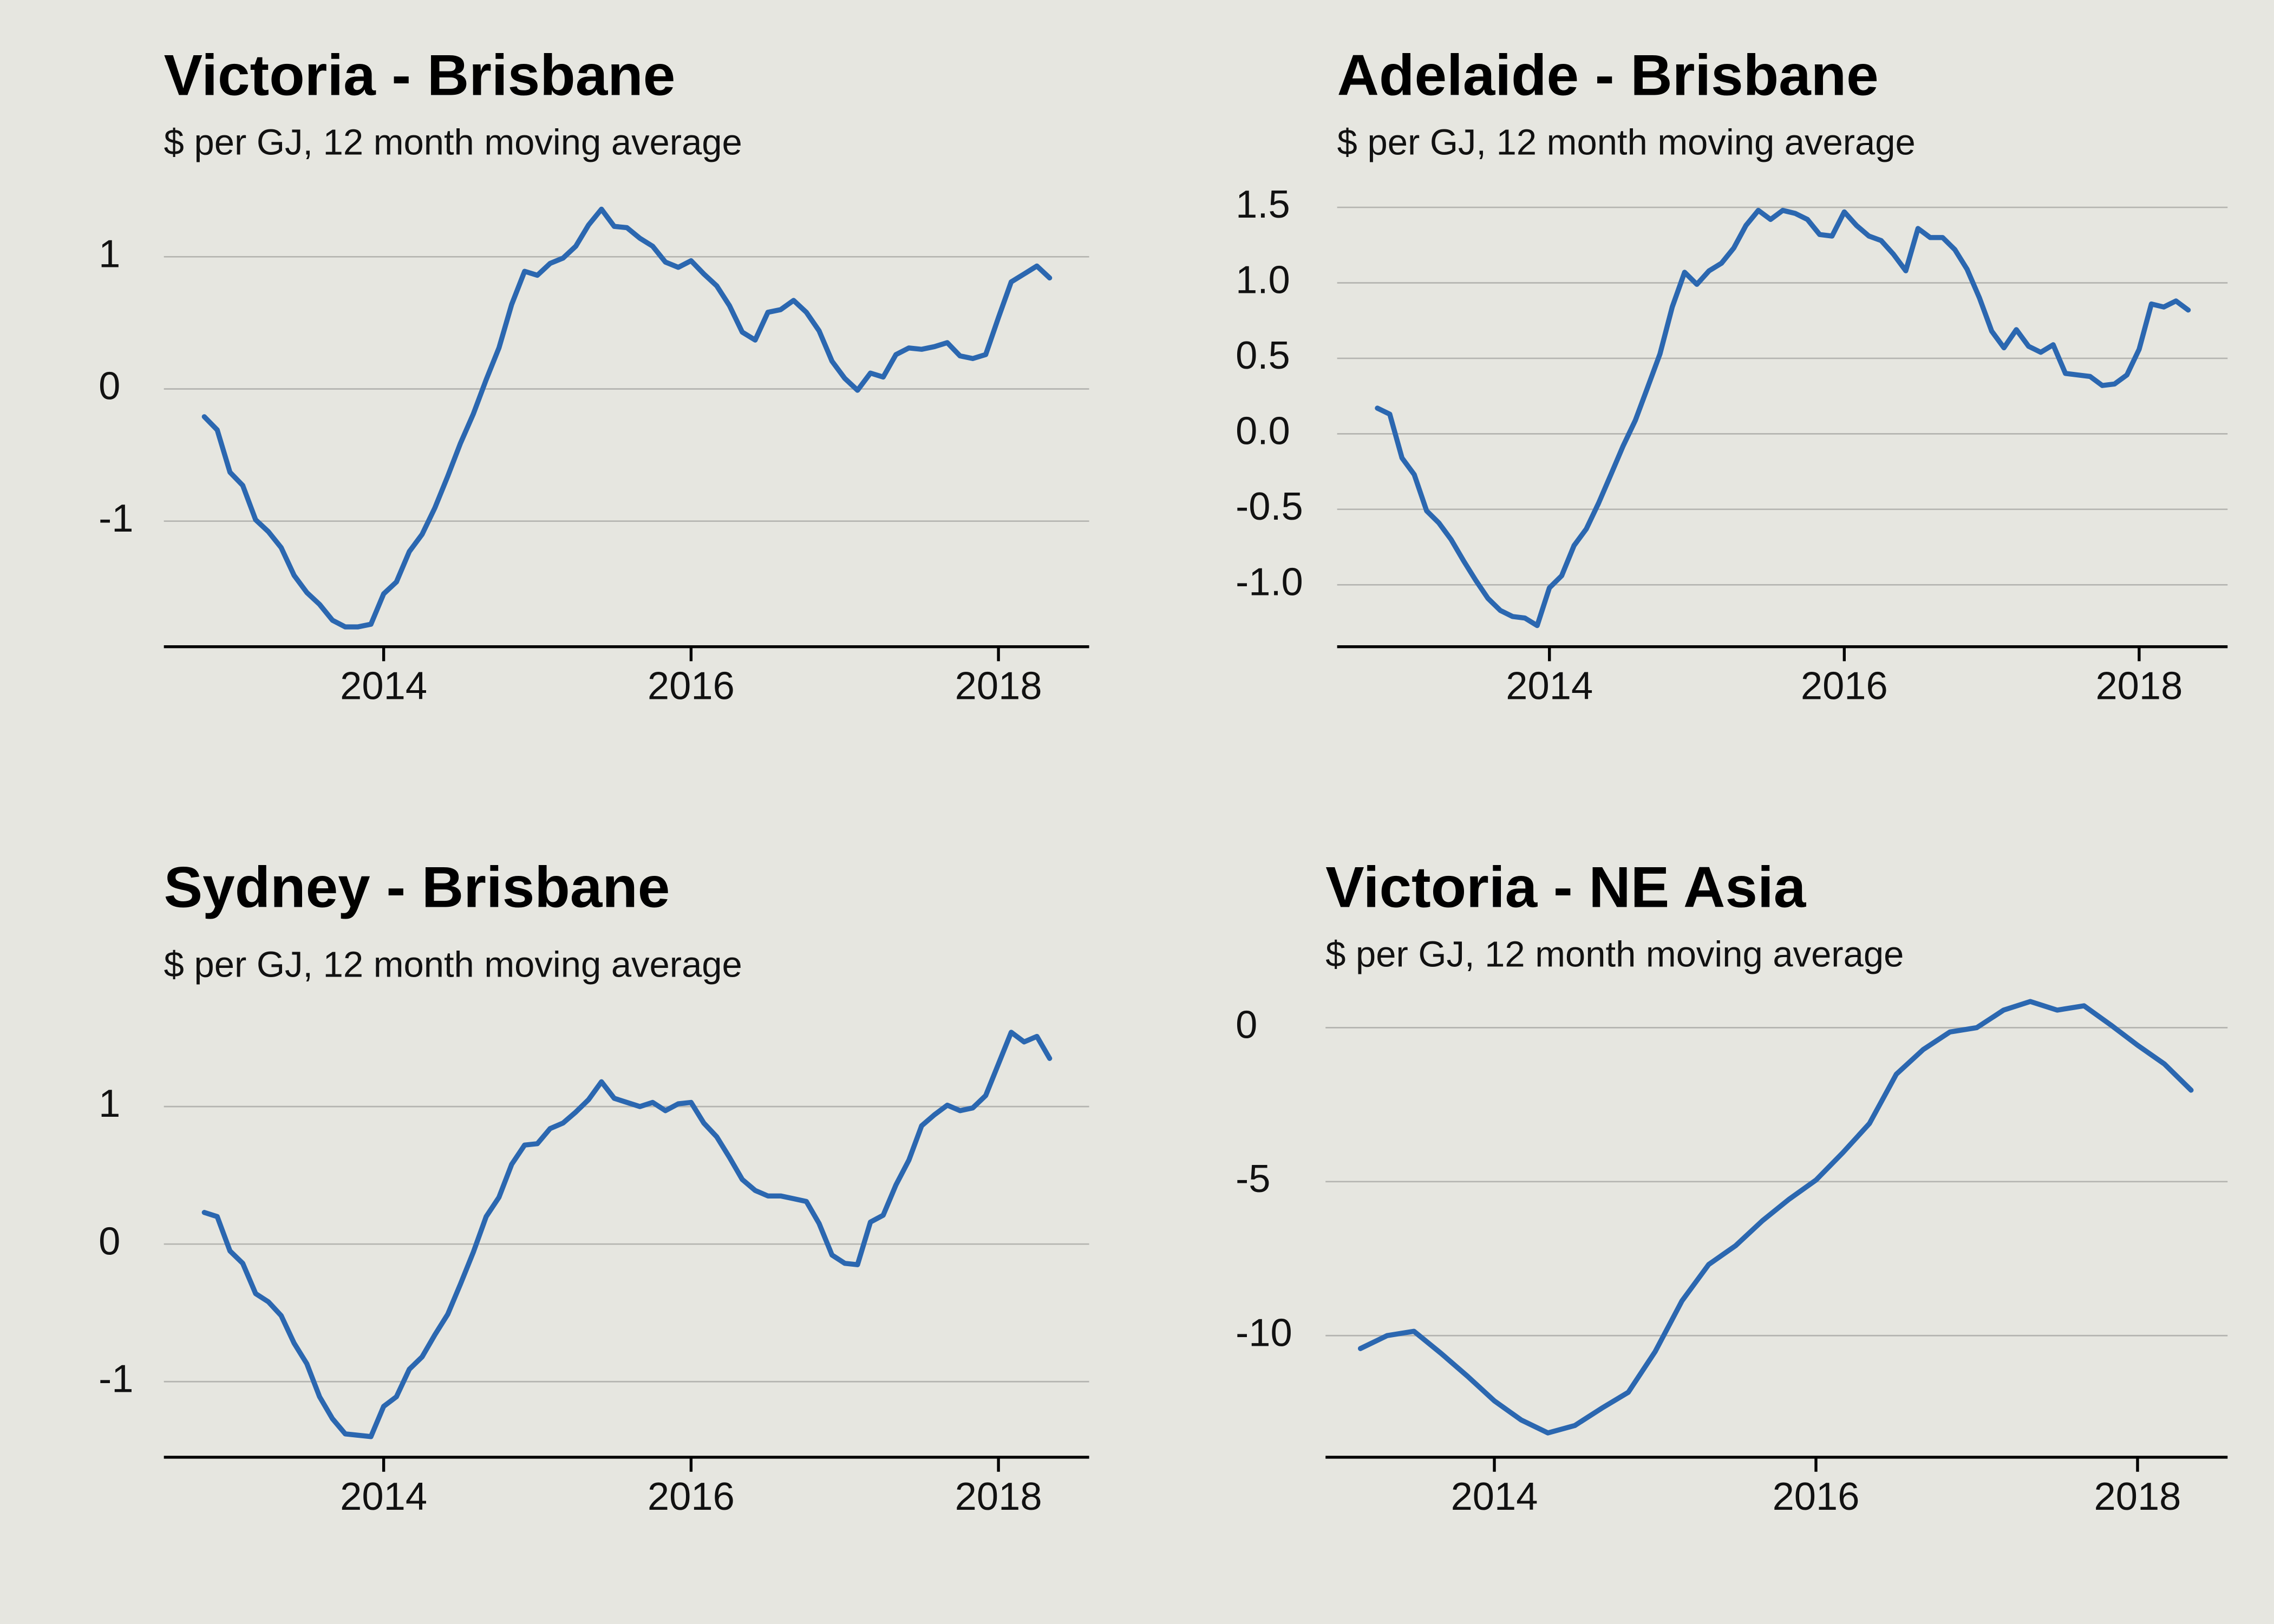  What do you see at coordinates (1263, 280) in the screenshot?
I see `y-tick-label: 1.0` at bounding box center [1263, 280].